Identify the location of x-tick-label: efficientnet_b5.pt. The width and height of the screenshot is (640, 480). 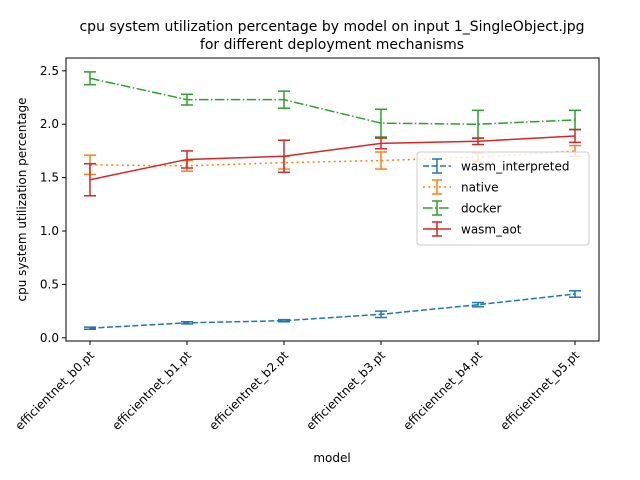
(539, 390).